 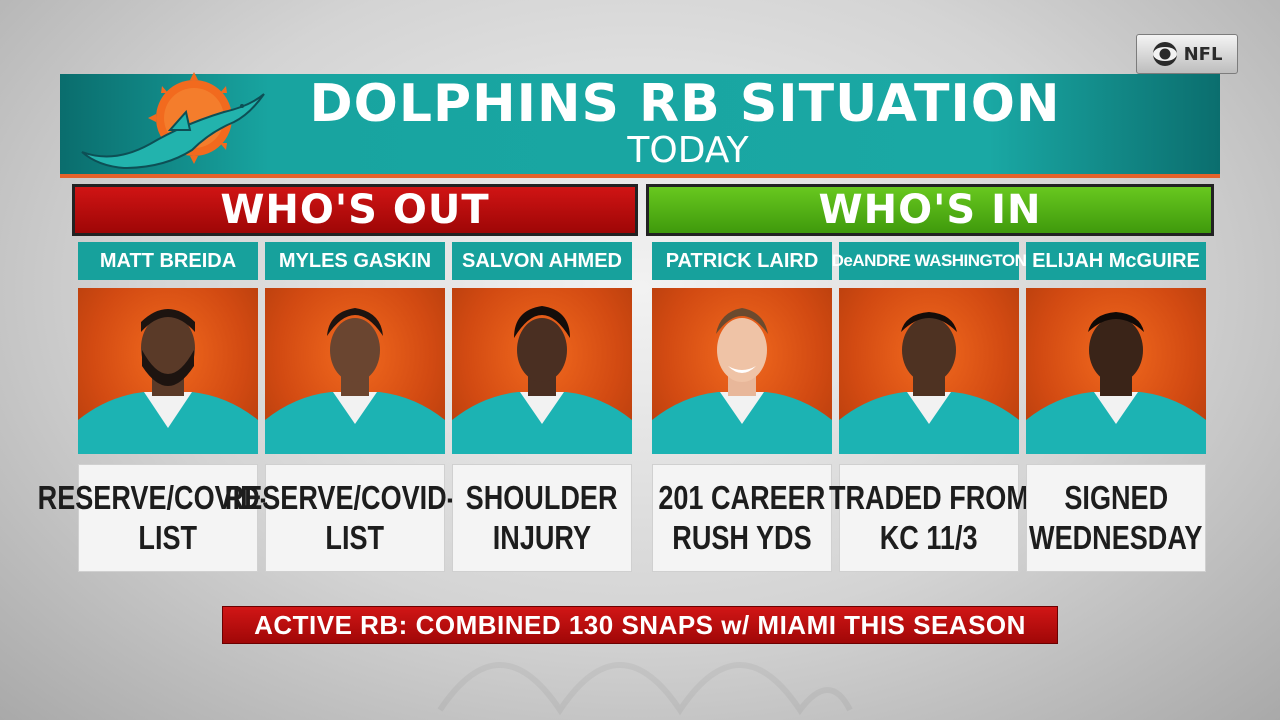 I want to click on player-card: MYLES GASKIN RESERVE/COVID-19 LIST, so click(x=355, y=407).